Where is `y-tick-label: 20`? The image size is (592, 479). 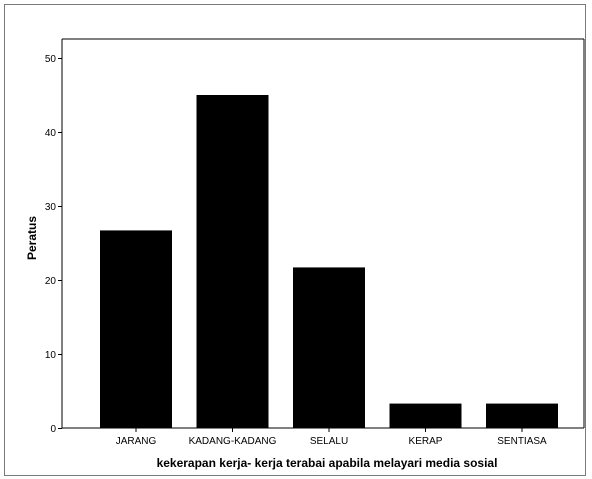
y-tick-label: 20 is located at coordinates (51, 281).